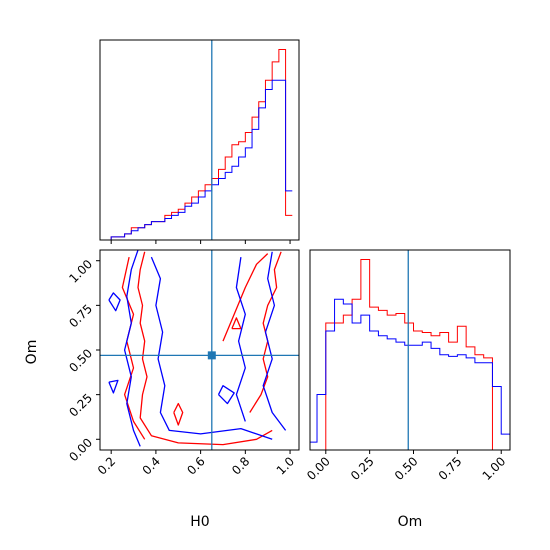 The height and width of the screenshot is (550, 550). I want to click on joint-ytick-label-3: 0.75, so click(80, 316).